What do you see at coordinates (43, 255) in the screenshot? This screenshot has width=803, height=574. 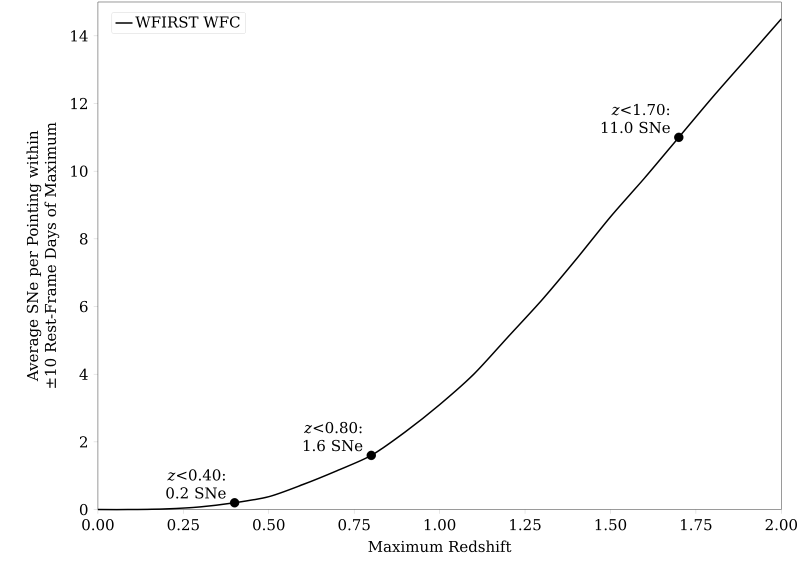 I see `y-axis-title: Average SNe per Pointing within ±10 Rest-Frame Days of Maximum` at bounding box center [43, 255].